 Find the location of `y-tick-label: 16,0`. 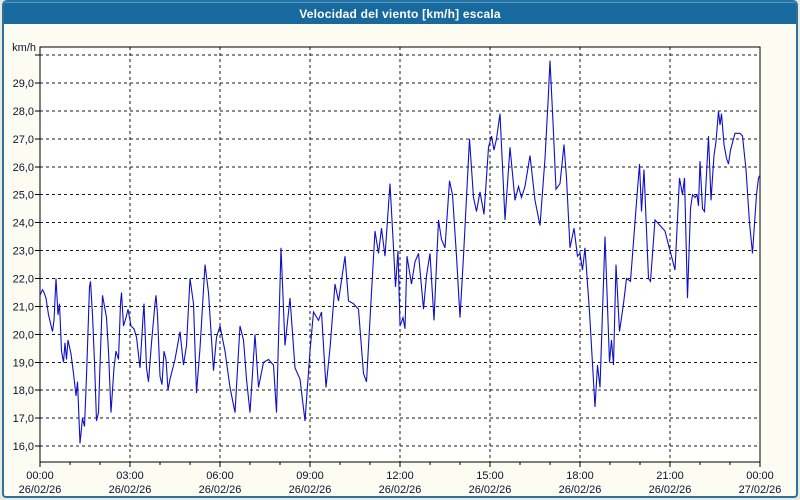

y-tick-label: 16,0 is located at coordinates (23, 447).